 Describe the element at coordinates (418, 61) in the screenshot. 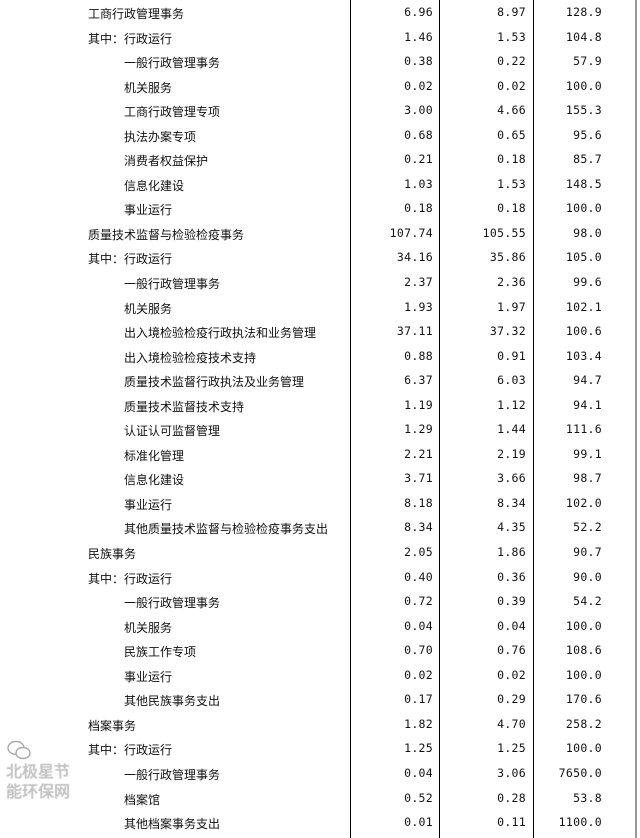

I see `value-col-1: 0.38` at that location.